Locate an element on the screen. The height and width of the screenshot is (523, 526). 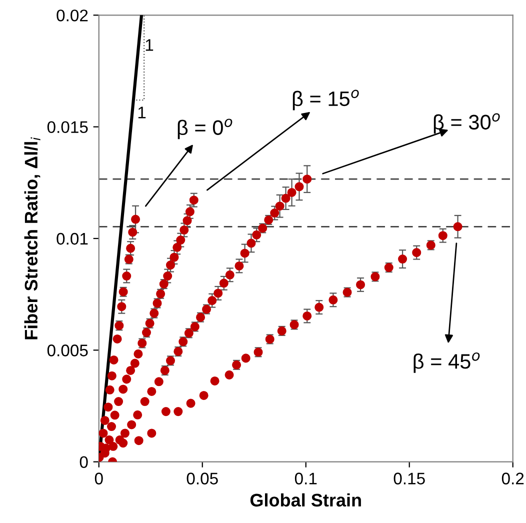
x-tick-label: 0.15 is located at coordinates (409, 478).